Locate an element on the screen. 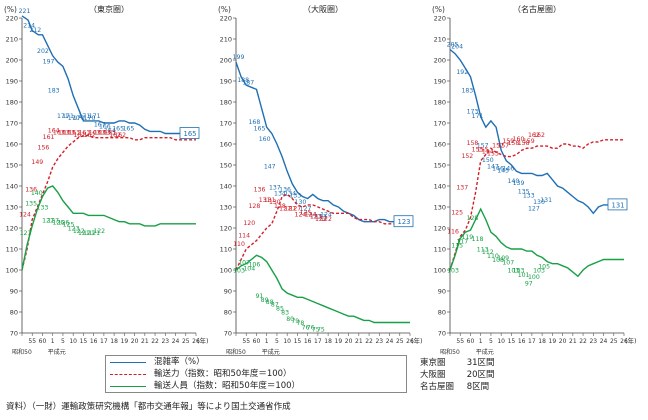  x-tick-label: 23 is located at coordinates (593, 341).